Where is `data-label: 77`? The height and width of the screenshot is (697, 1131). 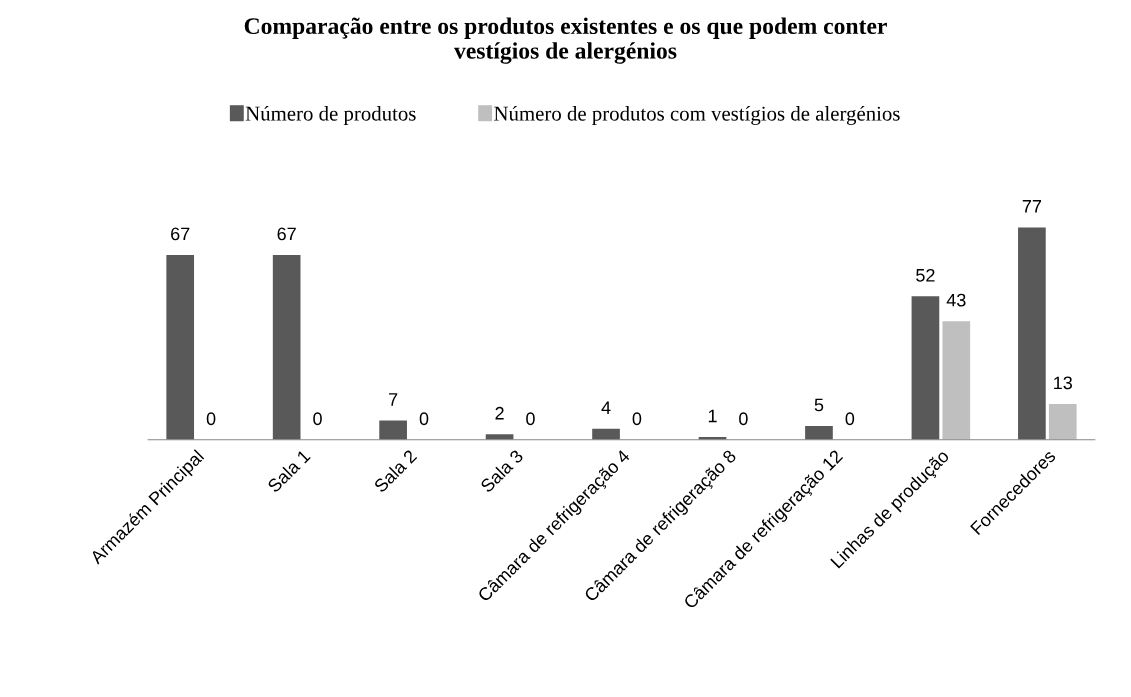 data-label: 77 is located at coordinates (1032, 206).